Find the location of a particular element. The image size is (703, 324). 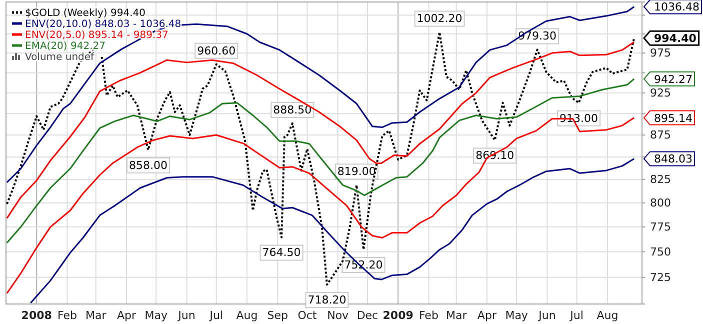

annotation: 979.30 is located at coordinates (537, 36).